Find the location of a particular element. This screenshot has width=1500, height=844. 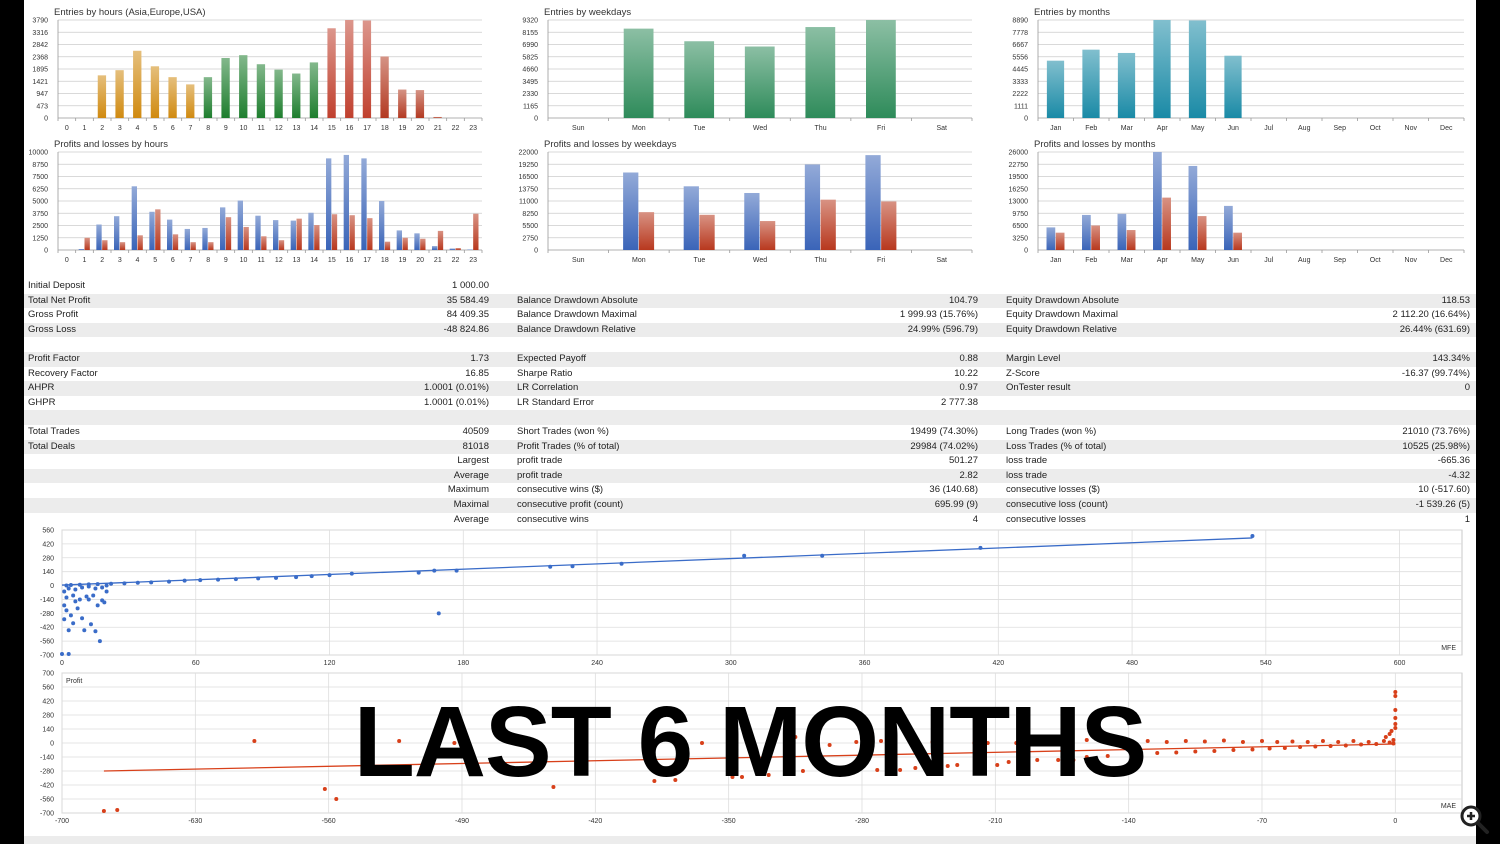

stat-label: Balance Drawdown Maximal is located at coordinates (577, 315).